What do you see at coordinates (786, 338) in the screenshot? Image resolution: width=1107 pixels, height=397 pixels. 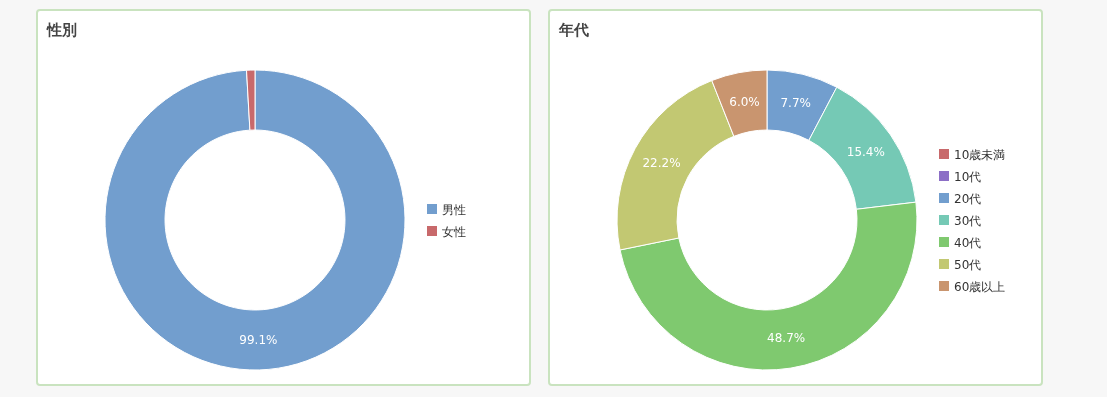 I see `data-label: 48.7%` at bounding box center [786, 338].